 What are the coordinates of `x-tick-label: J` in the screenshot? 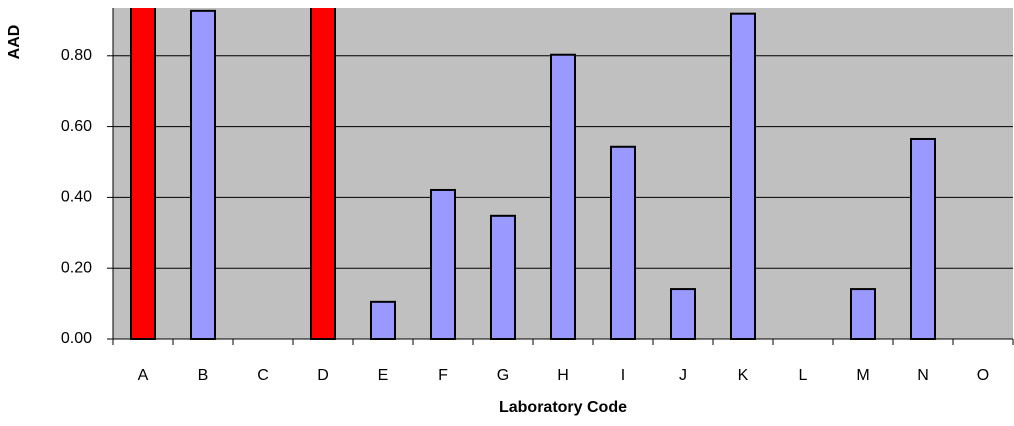 It's located at (683, 375).